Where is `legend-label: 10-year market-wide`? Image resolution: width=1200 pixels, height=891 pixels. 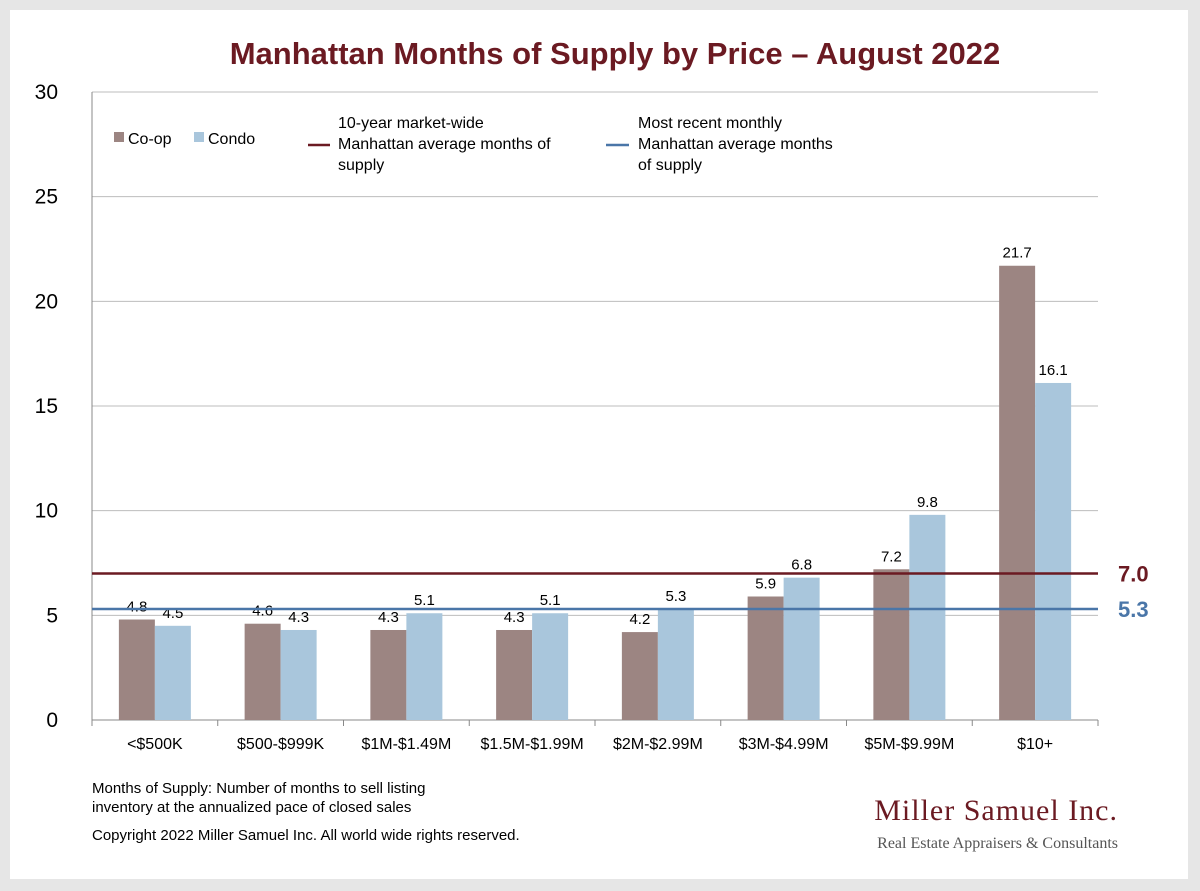 legend-label: 10-year market-wide is located at coordinates (411, 123).